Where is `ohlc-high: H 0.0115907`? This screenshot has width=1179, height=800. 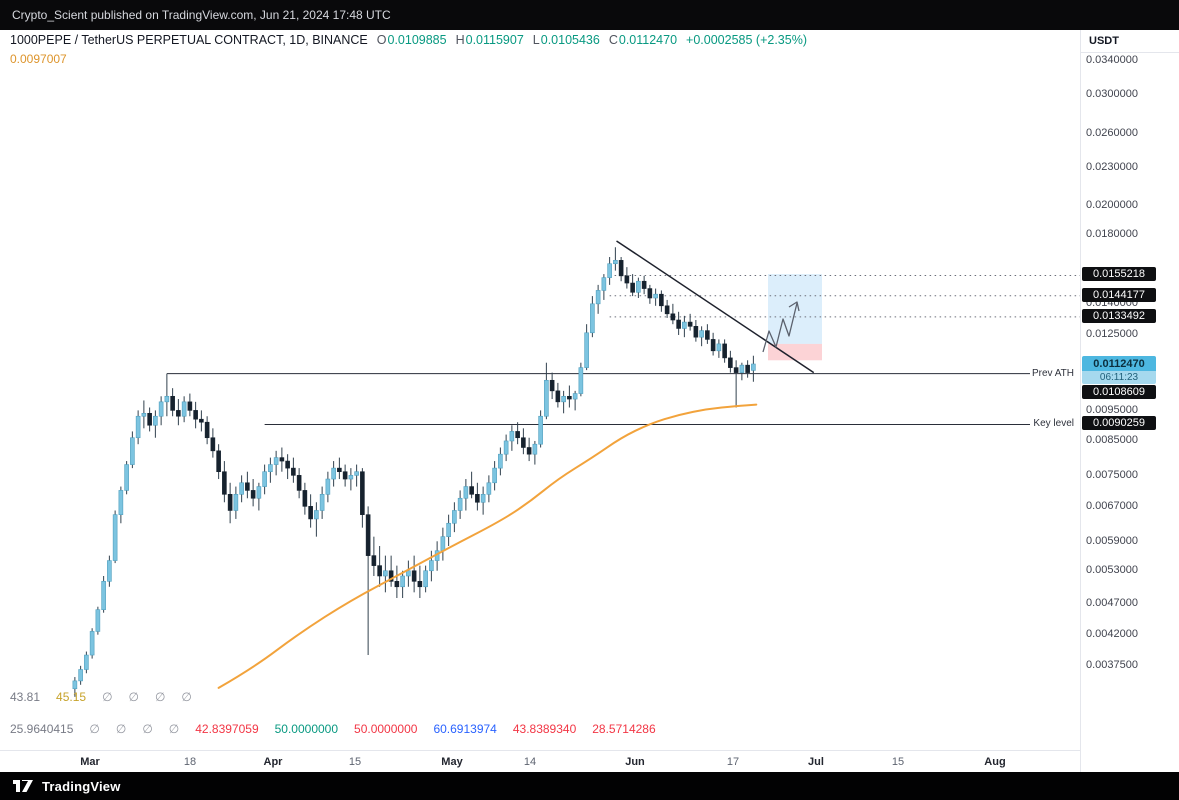 ohlc-high: H 0.0115907 is located at coordinates (489, 40).